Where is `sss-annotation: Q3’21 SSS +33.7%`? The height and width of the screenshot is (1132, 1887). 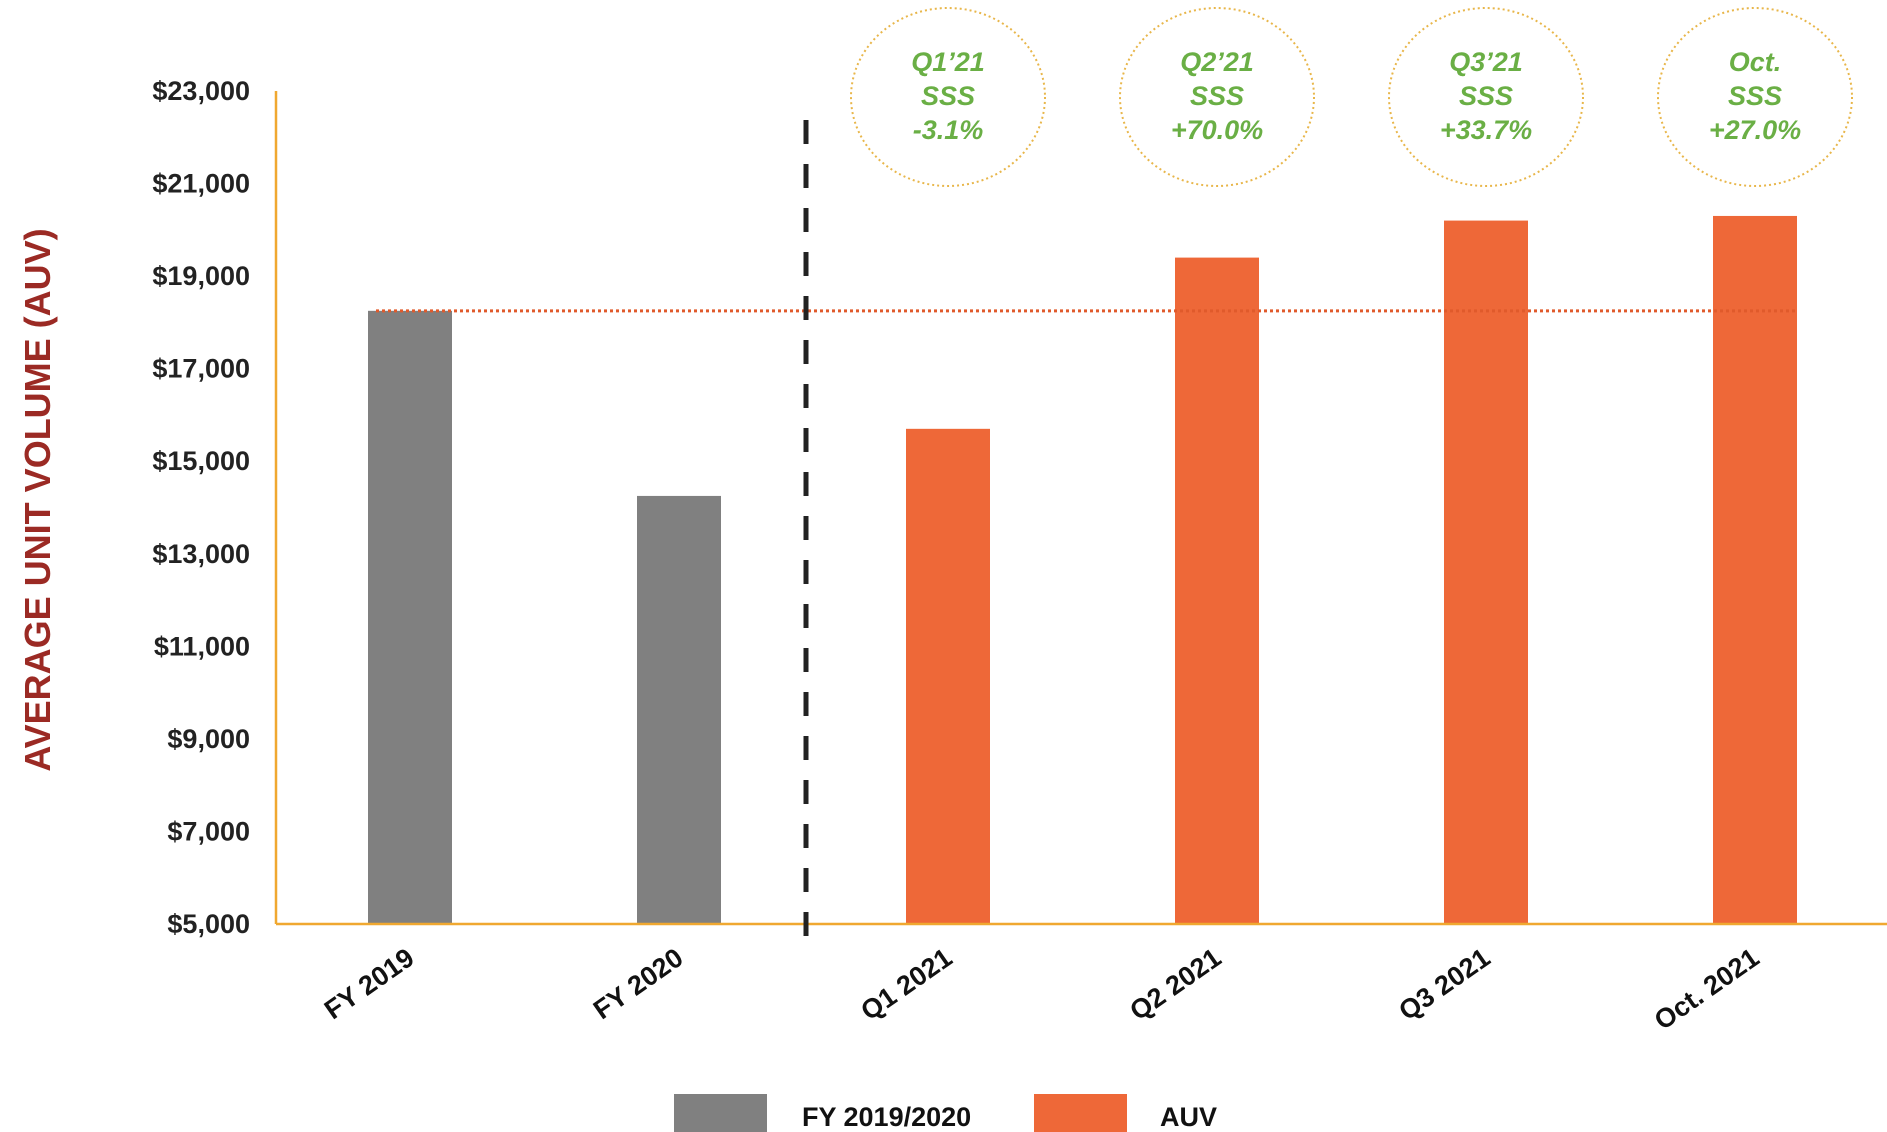 sss-annotation: Q3’21 SSS +33.7% is located at coordinates (1486, 97).